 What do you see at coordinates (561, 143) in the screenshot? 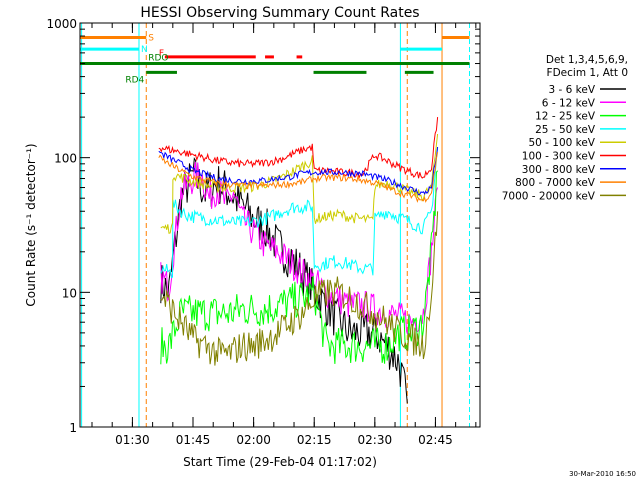
I see `legend-label-4: 50 - 100 keV` at bounding box center [561, 143].